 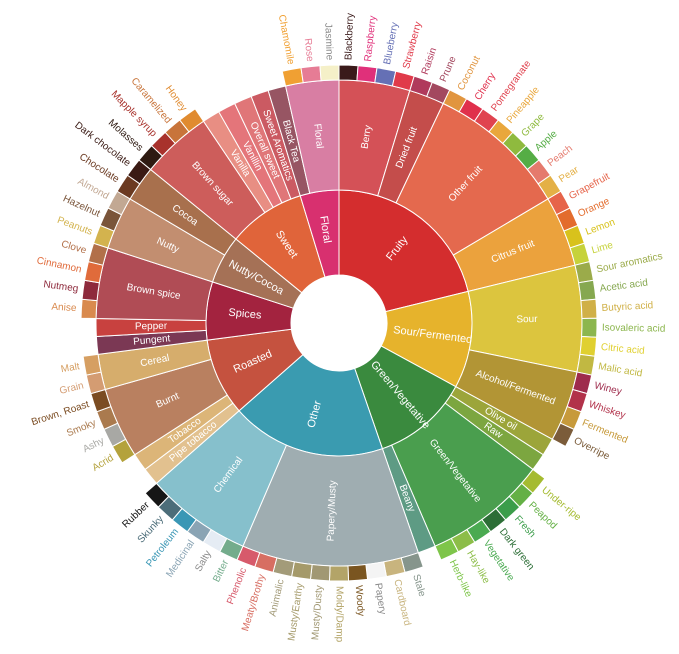 I want to click on leaf-label: Anise, so click(x=64, y=308).